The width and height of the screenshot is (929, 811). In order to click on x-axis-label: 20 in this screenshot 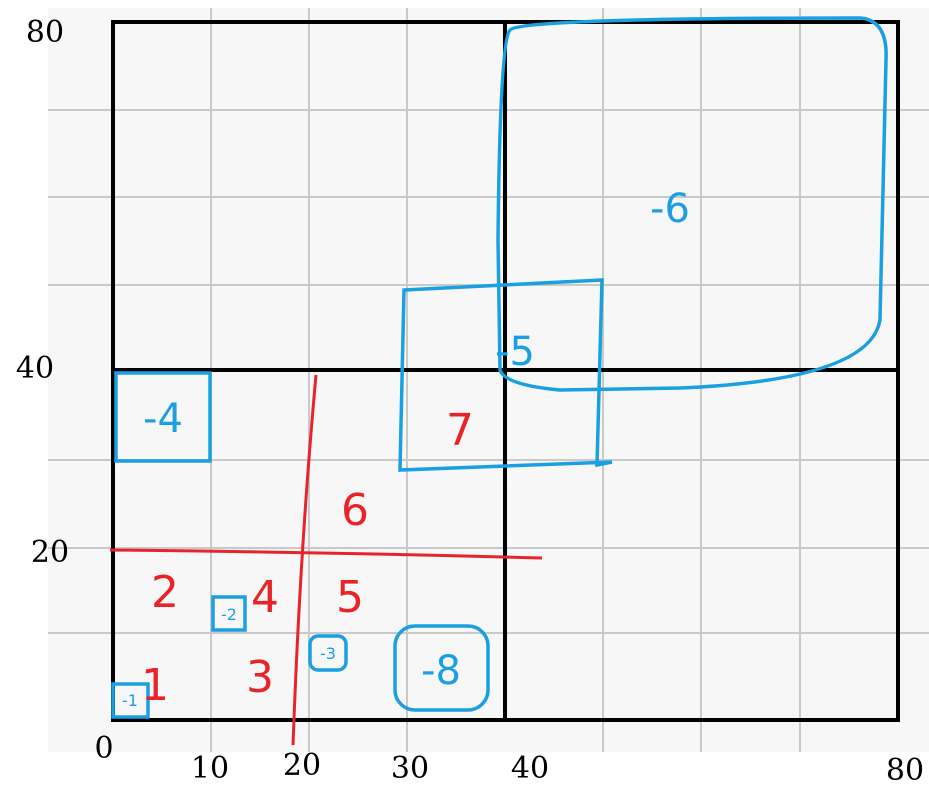, I will do `click(302, 765)`.